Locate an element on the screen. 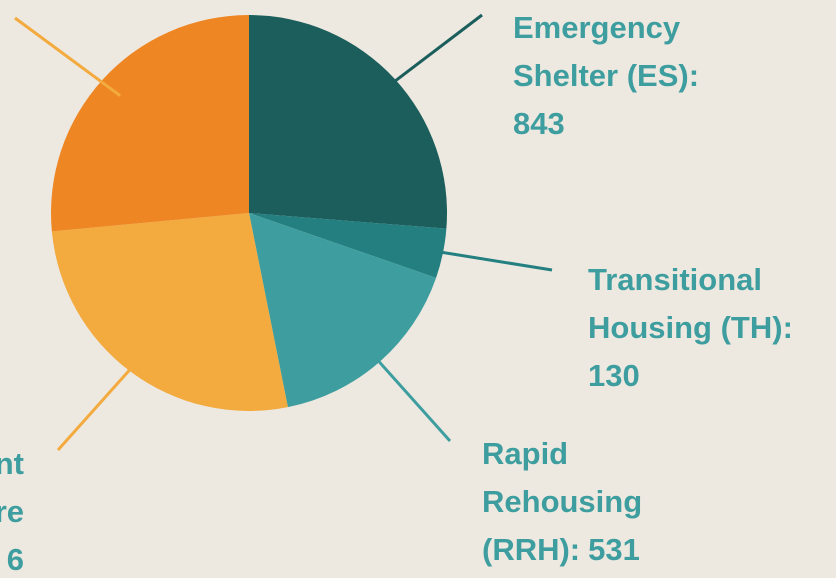  slice-label-line: Housing (TH): is located at coordinates (690, 327).